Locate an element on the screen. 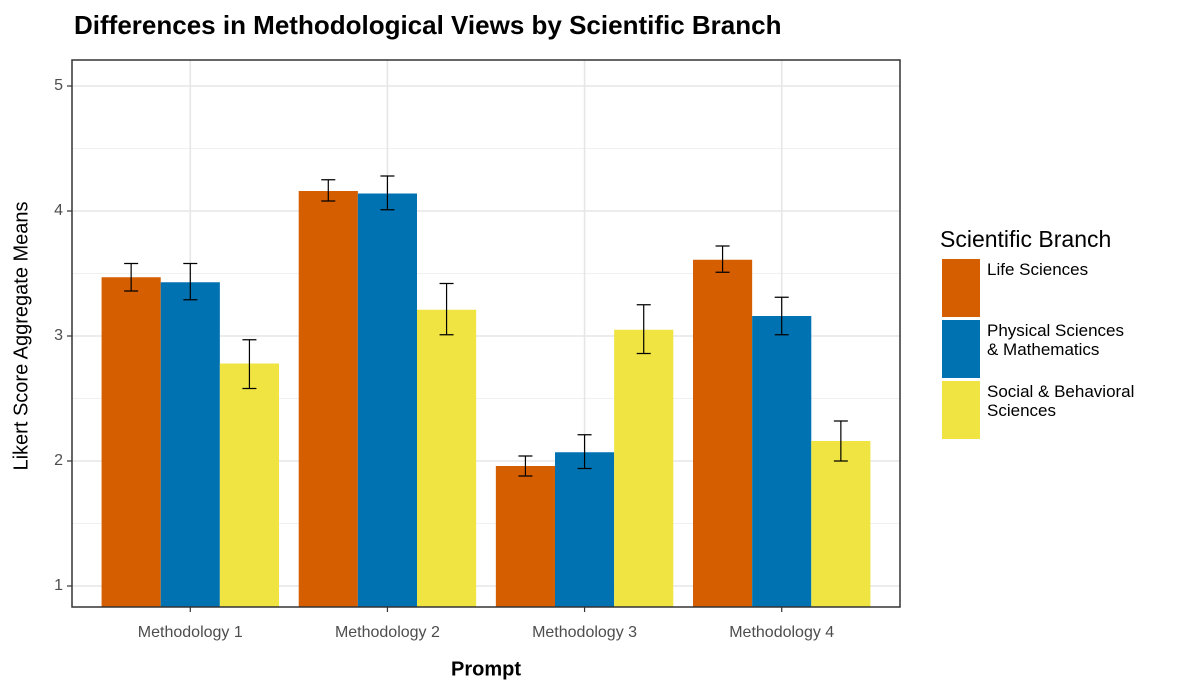 This screenshot has width=1183, height=687. x-tick-label: Methodology 3 is located at coordinates (584, 632).